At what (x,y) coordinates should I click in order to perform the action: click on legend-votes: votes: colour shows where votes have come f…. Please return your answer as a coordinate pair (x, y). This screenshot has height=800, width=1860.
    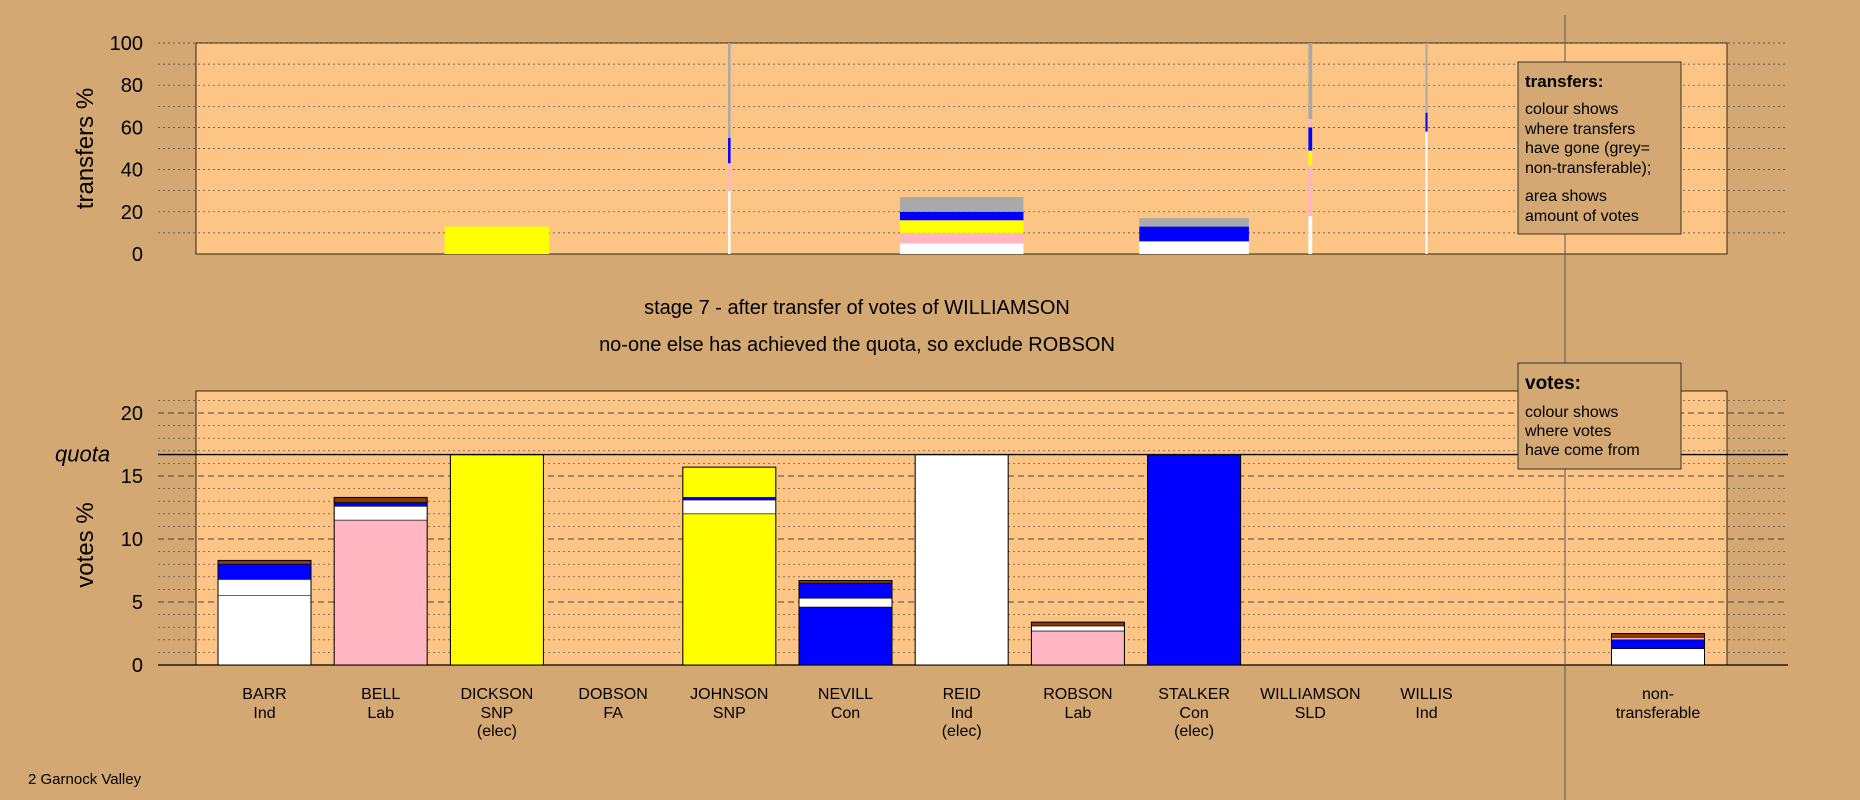
    Looking at the image, I should click on (1599, 416).